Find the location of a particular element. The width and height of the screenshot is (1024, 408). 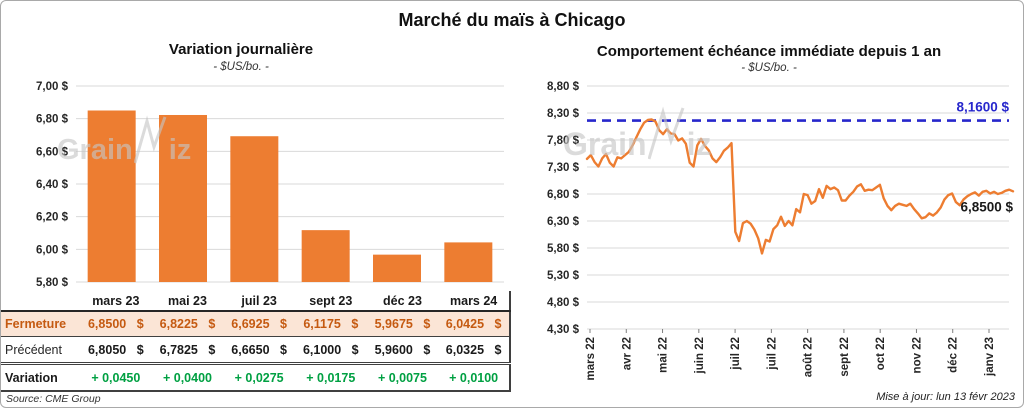

previous-value: 5,9600 $ is located at coordinates (402, 350).